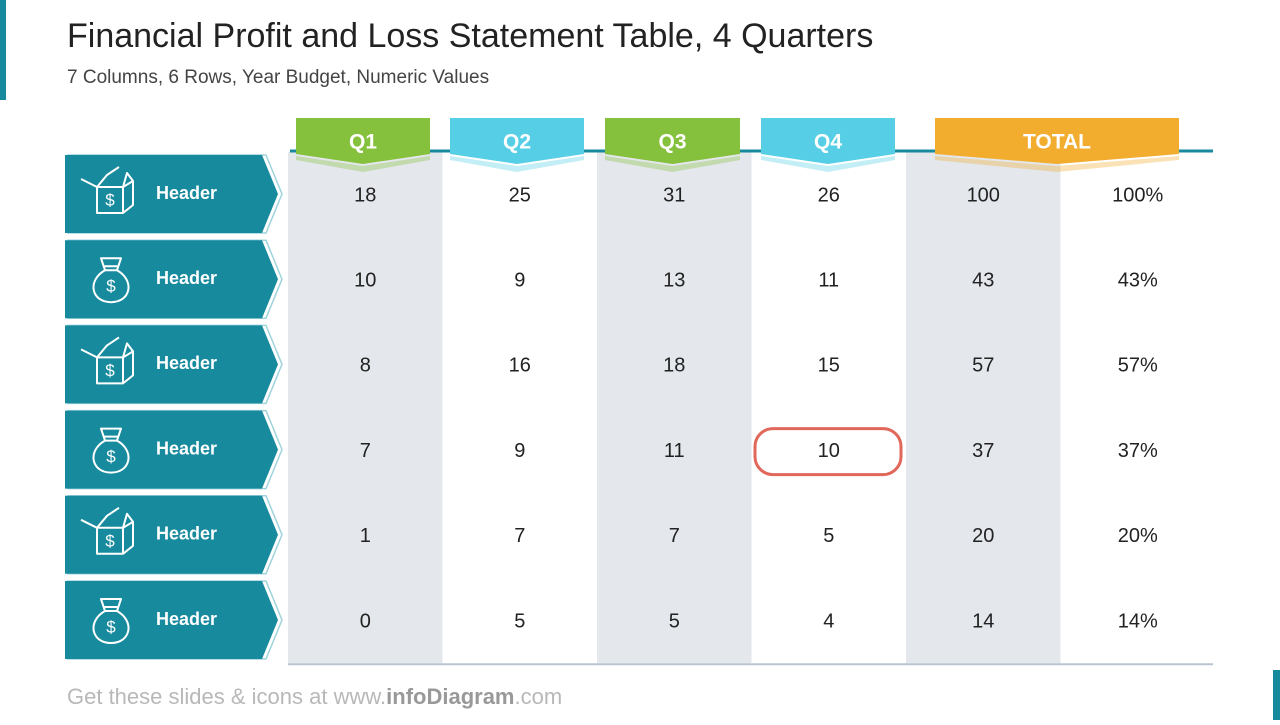  I want to click on footer-brand: infoDiagram, so click(450, 696).